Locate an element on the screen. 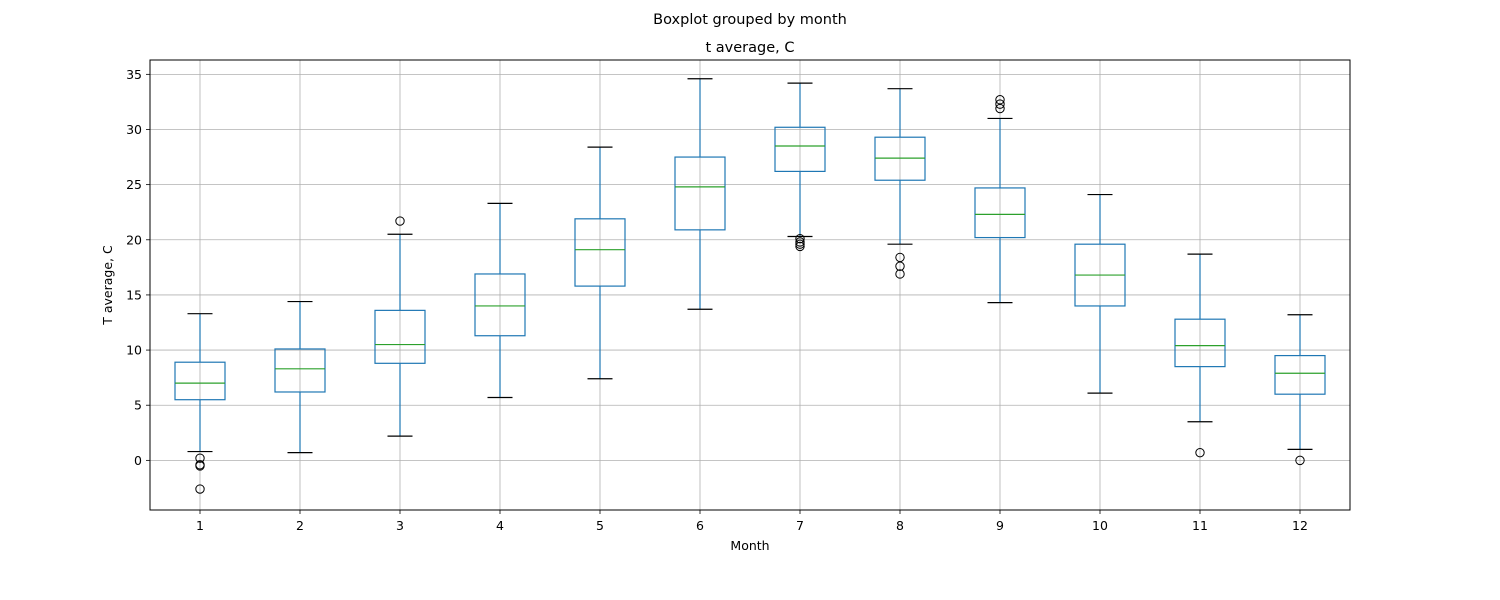 The image size is (1500, 600). chart-suptitle: Boxplot grouped by month is located at coordinates (750, 20).